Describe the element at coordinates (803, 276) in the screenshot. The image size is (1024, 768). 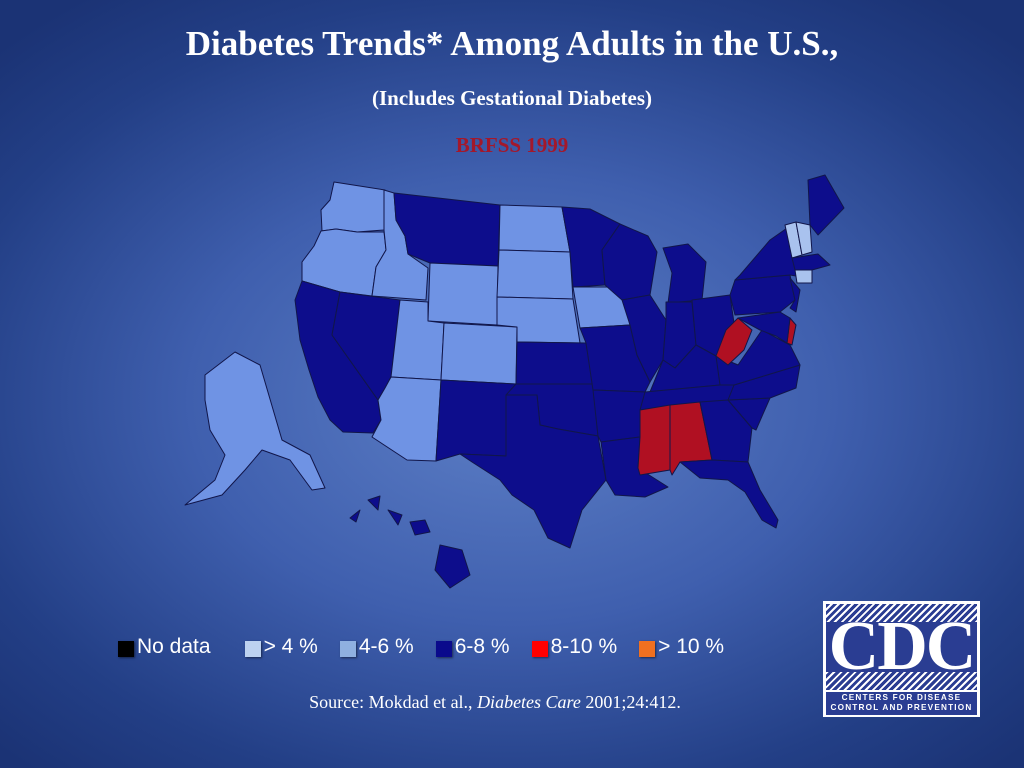
I see `state-ct` at that location.